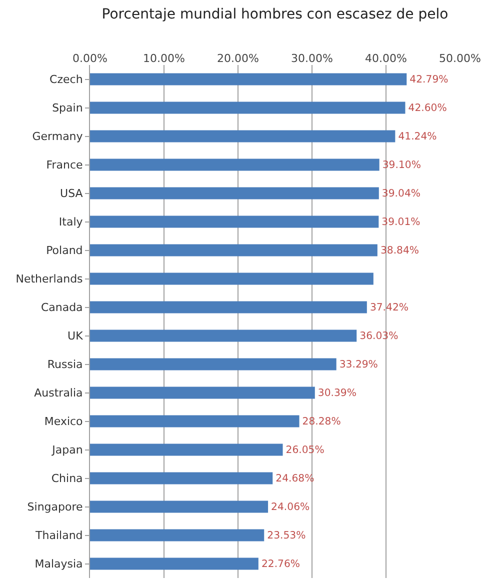 This screenshot has height=588, width=500. Describe the element at coordinates (64, 421) in the screenshot. I see `y-tick-label: Mexico` at that location.